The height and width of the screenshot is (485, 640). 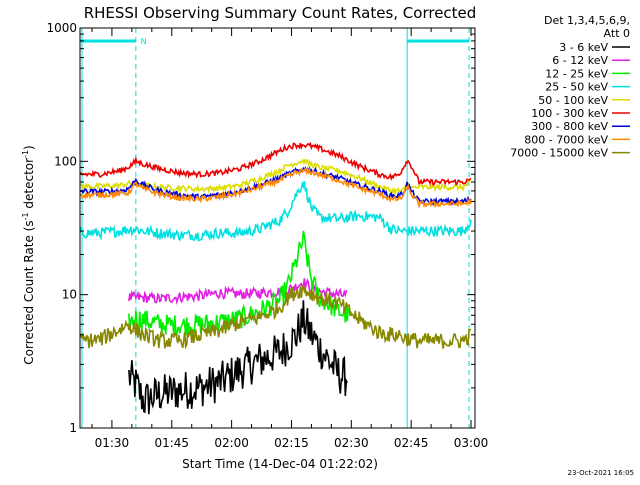 I want to click on legend-label: 7000 - 15000 keV, so click(x=559, y=153).